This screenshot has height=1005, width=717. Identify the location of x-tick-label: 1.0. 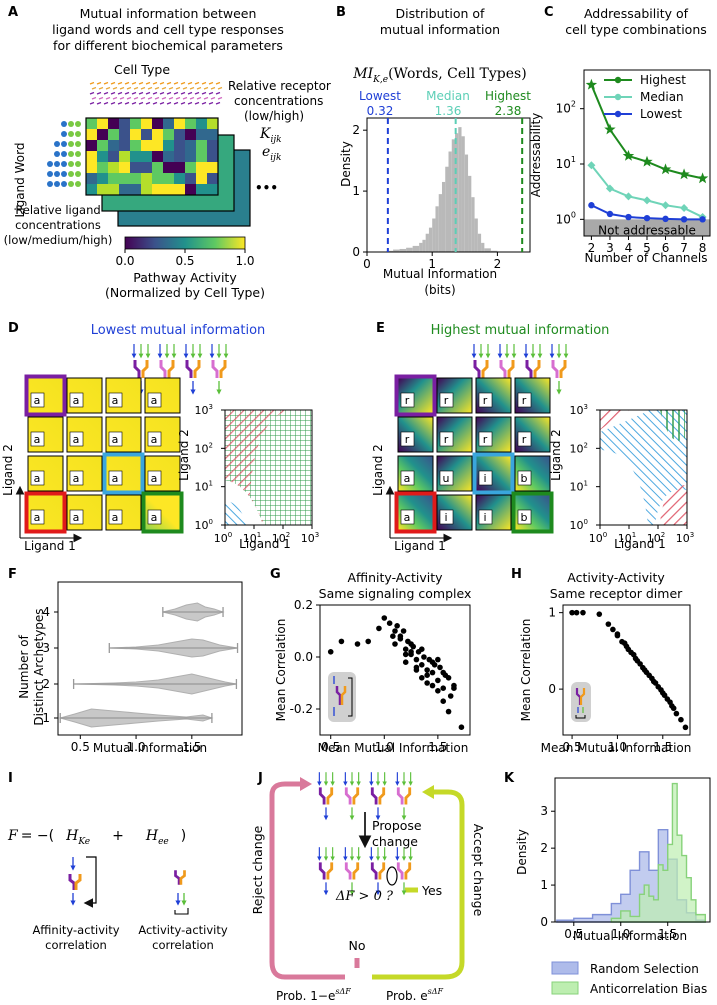
(620, 934).